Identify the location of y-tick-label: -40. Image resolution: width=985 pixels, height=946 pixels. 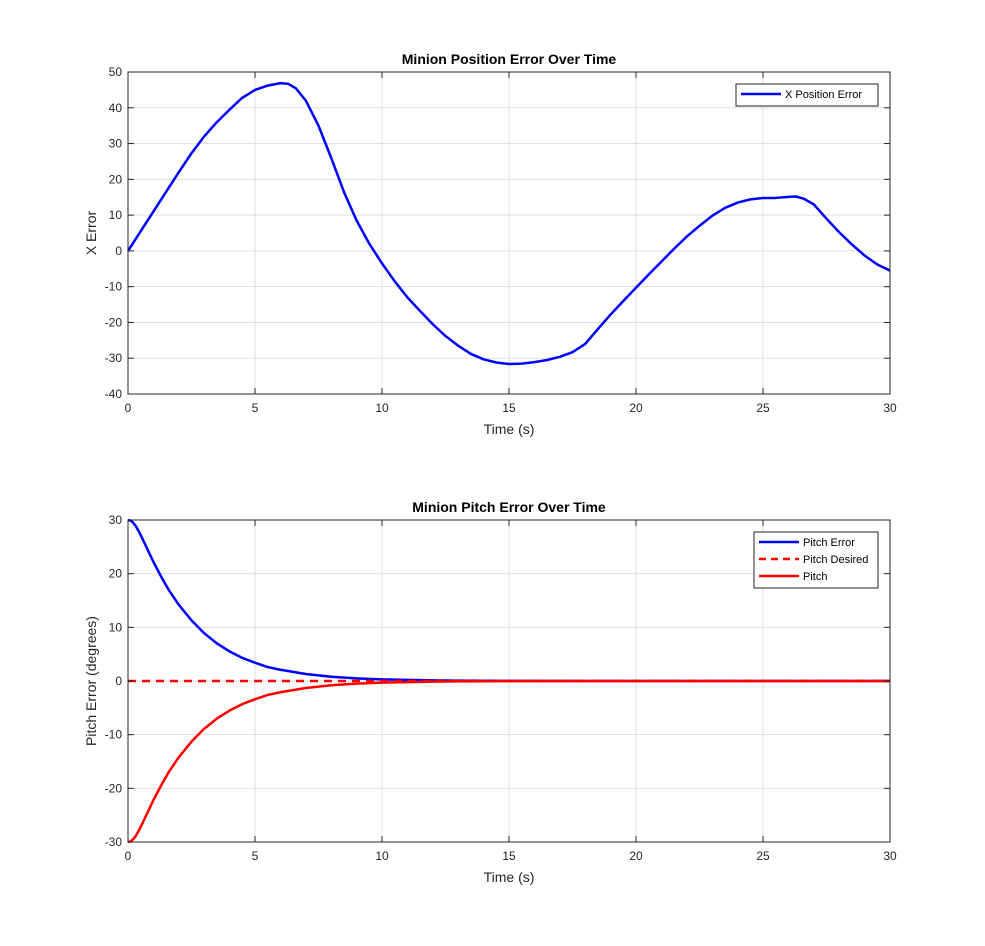
(114, 394).